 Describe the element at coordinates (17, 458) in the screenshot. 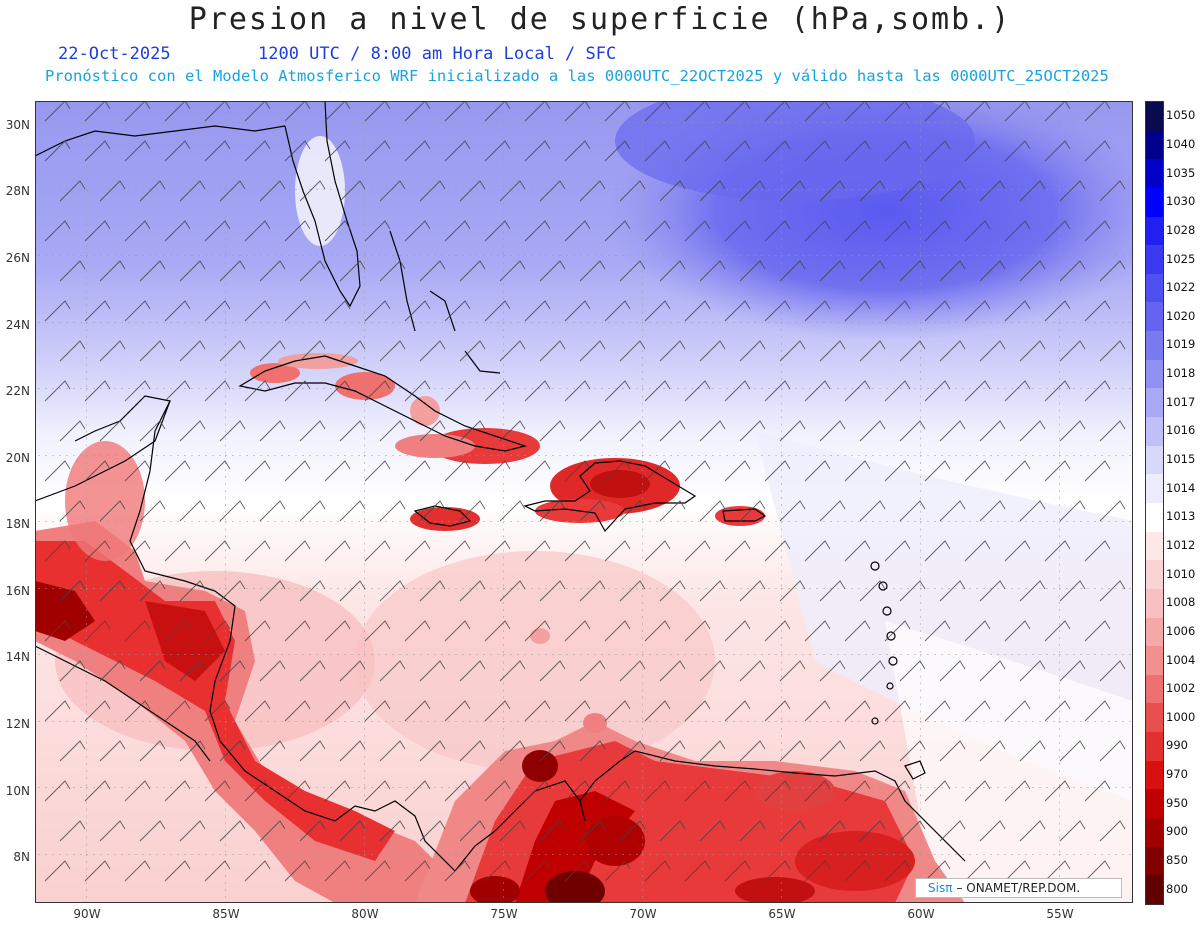

I see `lat-label: 20N` at that location.